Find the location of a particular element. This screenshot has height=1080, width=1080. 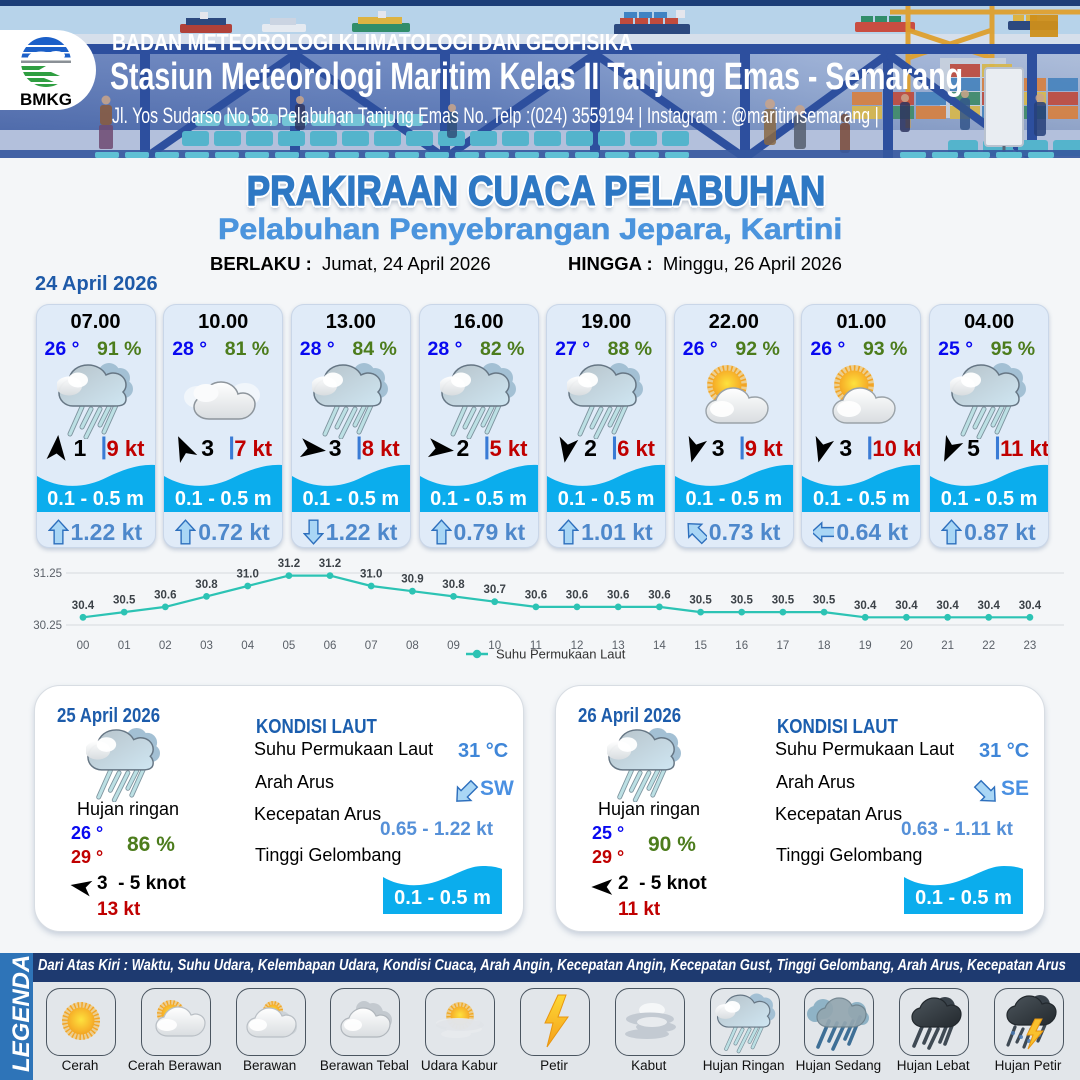

svg-text: 19 is located at coordinates (865, 646).